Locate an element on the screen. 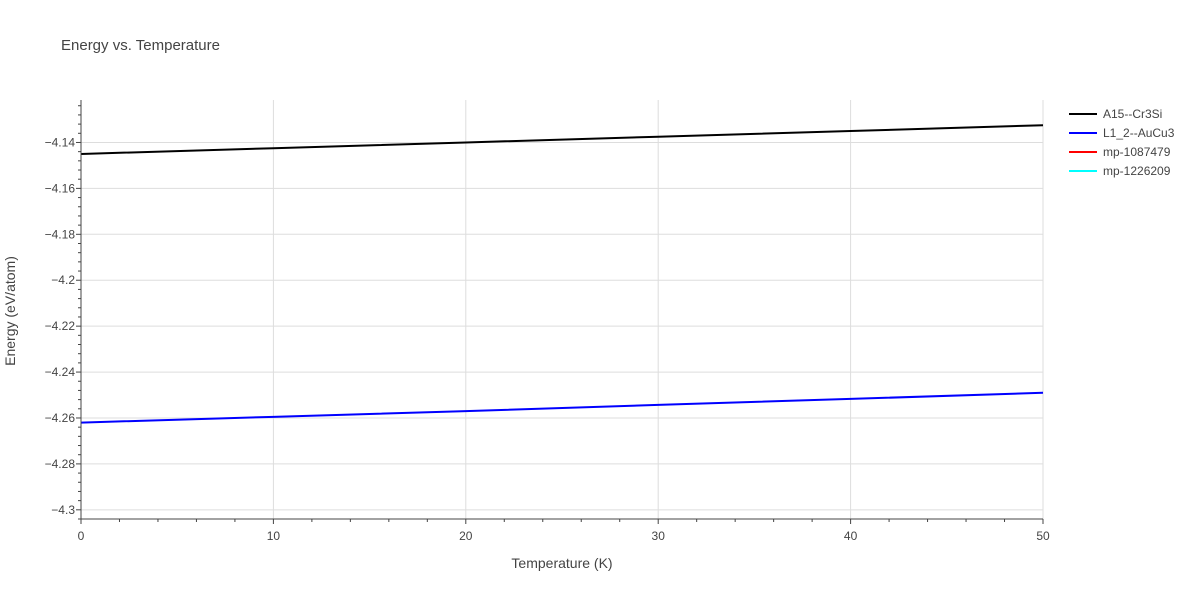  y-axis-title: Energy (eV/atom) is located at coordinates (10, 311).